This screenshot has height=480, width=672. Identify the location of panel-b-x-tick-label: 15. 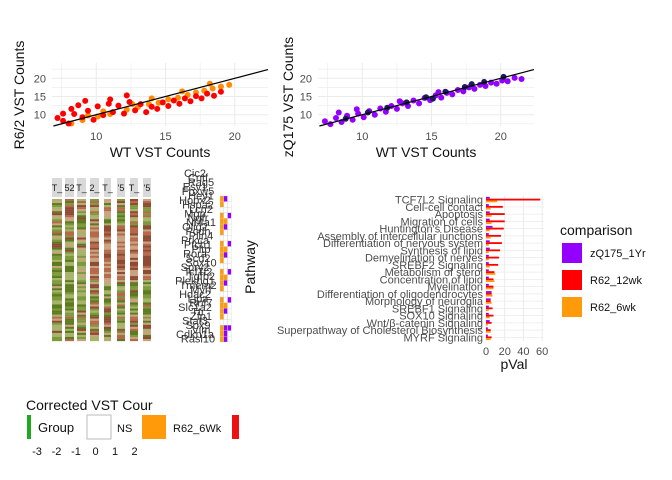
(431, 137).